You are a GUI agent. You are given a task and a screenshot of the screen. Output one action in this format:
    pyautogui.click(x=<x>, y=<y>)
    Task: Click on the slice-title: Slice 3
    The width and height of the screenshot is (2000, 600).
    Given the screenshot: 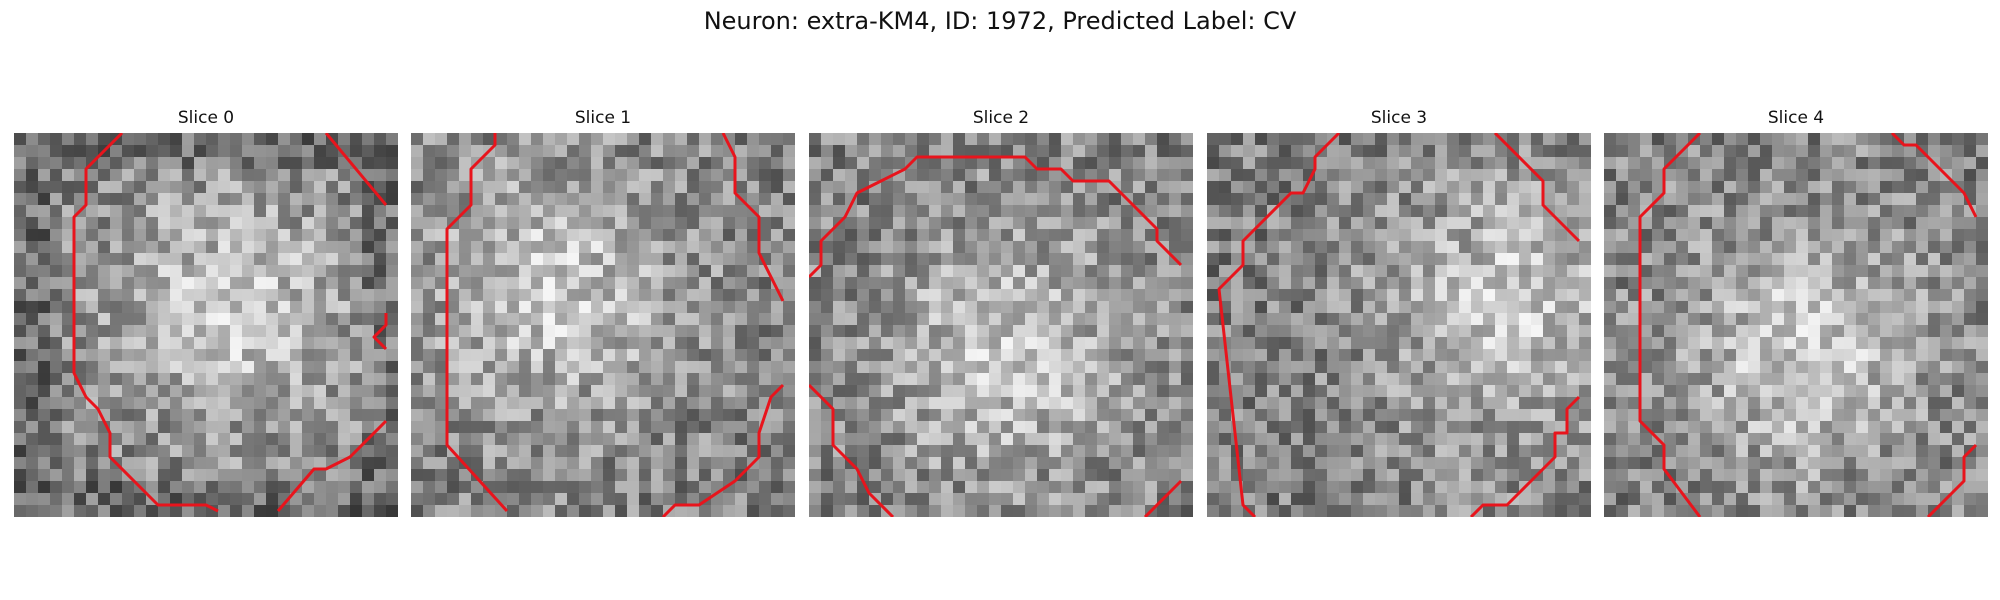 What is the action you would take?
    pyautogui.click(x=1399, y=118)
    